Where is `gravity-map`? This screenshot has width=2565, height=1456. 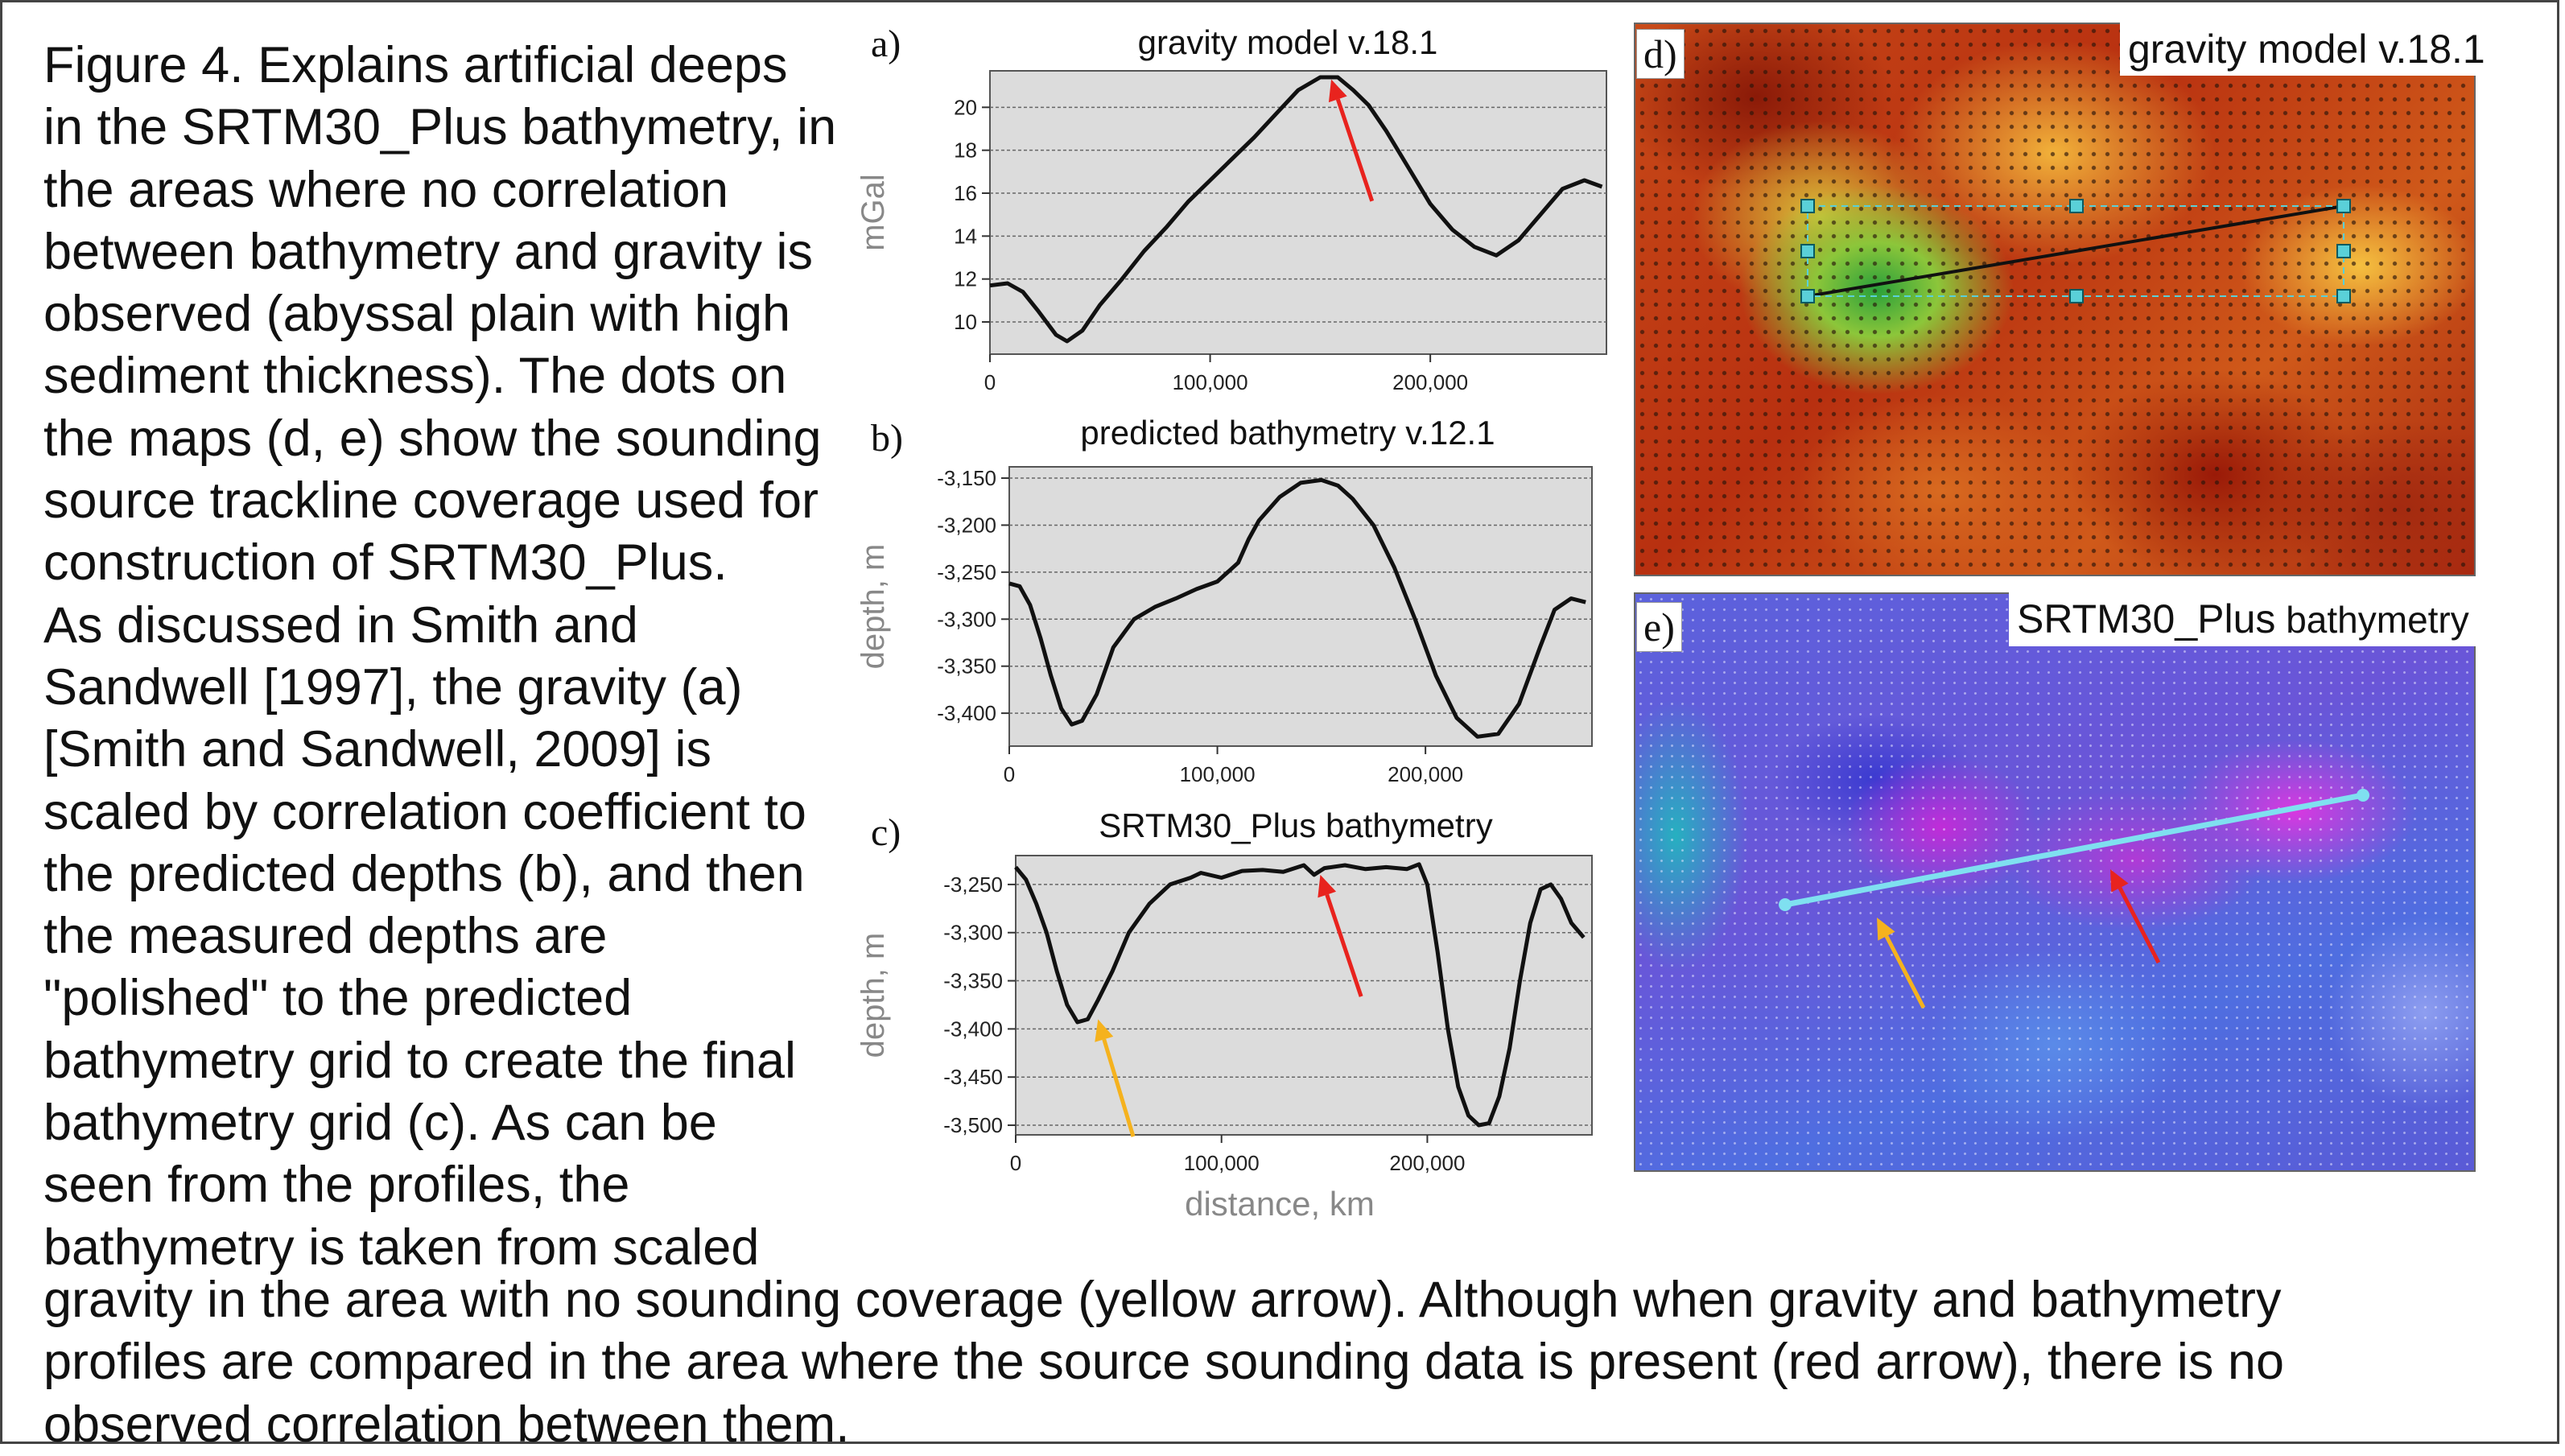 gravity-map is located at coordinates (2055, 299).